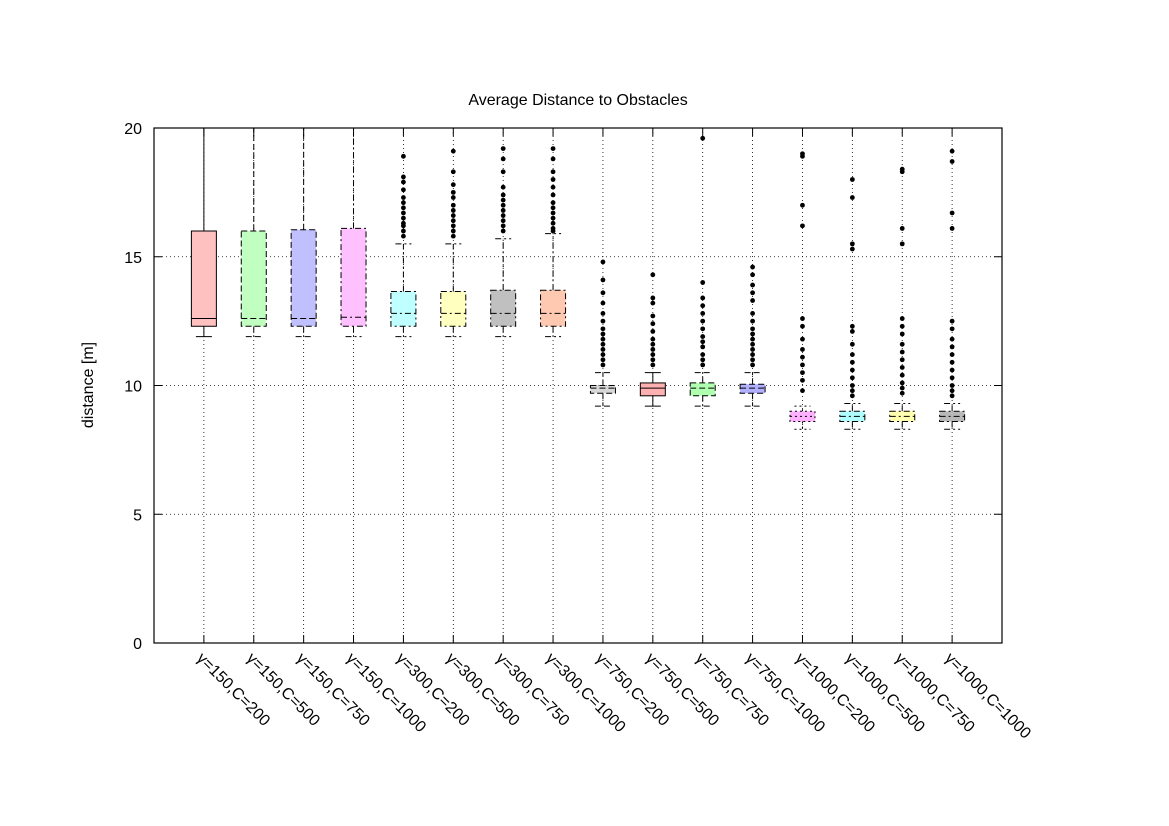 The image size is (1169, 826). I want to click on y-tick-label: 5, so click(137, 515).